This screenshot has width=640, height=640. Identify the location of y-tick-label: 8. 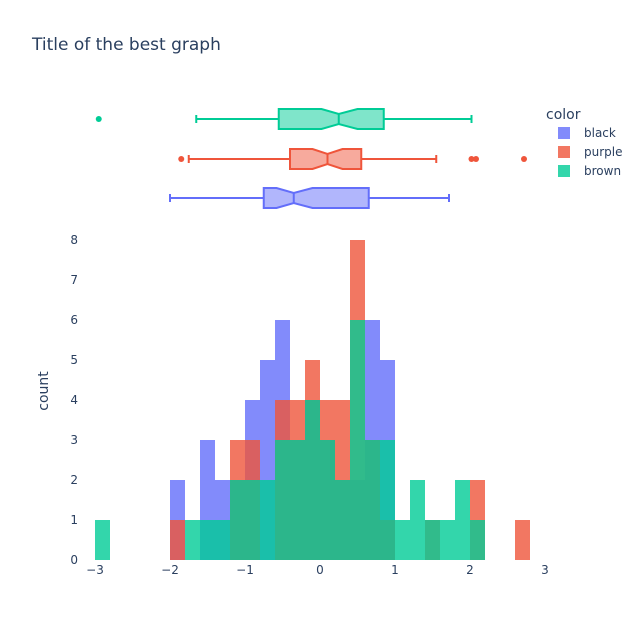
(74, 240).